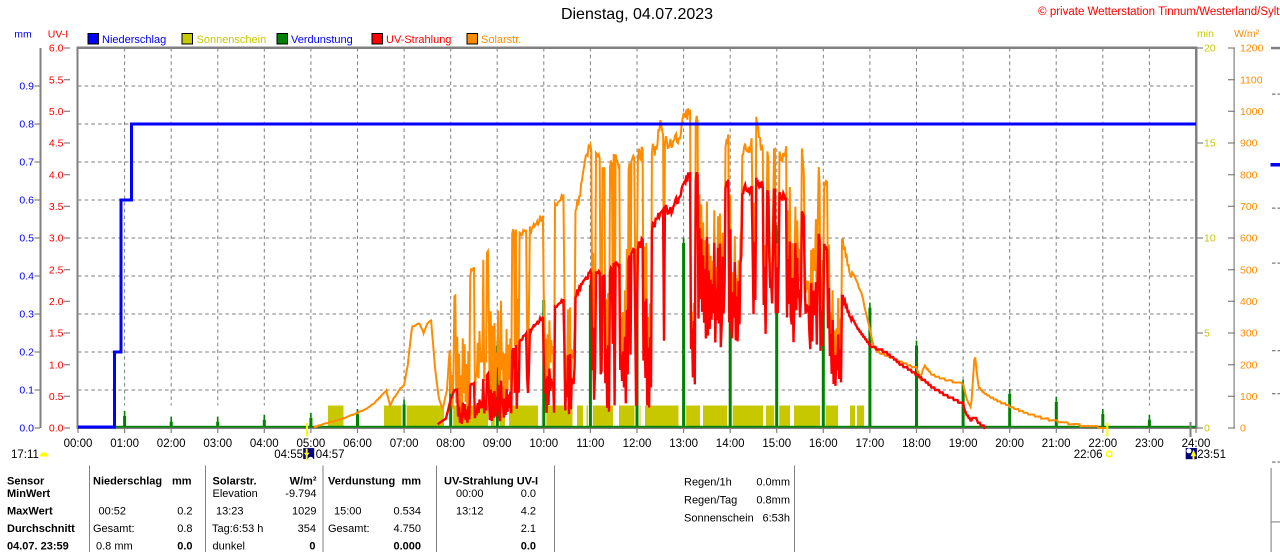  What do you see at coordinates (528, 529) in the screenshot?
I see `svg-text: 2.1` at bounding box center [528, 529].